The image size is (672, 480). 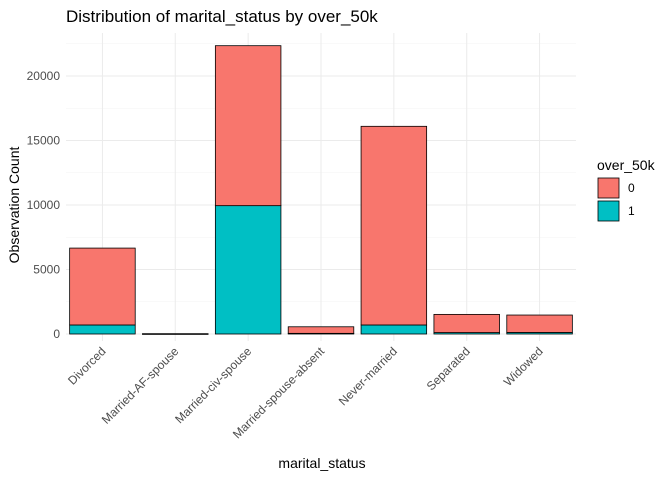 I want to click on legend: over_50k 0 1, so click(x=626, y=189).